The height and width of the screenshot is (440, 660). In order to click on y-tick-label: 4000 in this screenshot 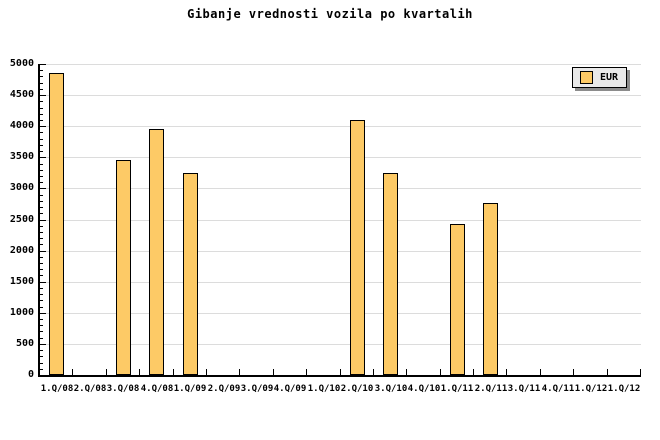, I will do `click(21, 125)`.